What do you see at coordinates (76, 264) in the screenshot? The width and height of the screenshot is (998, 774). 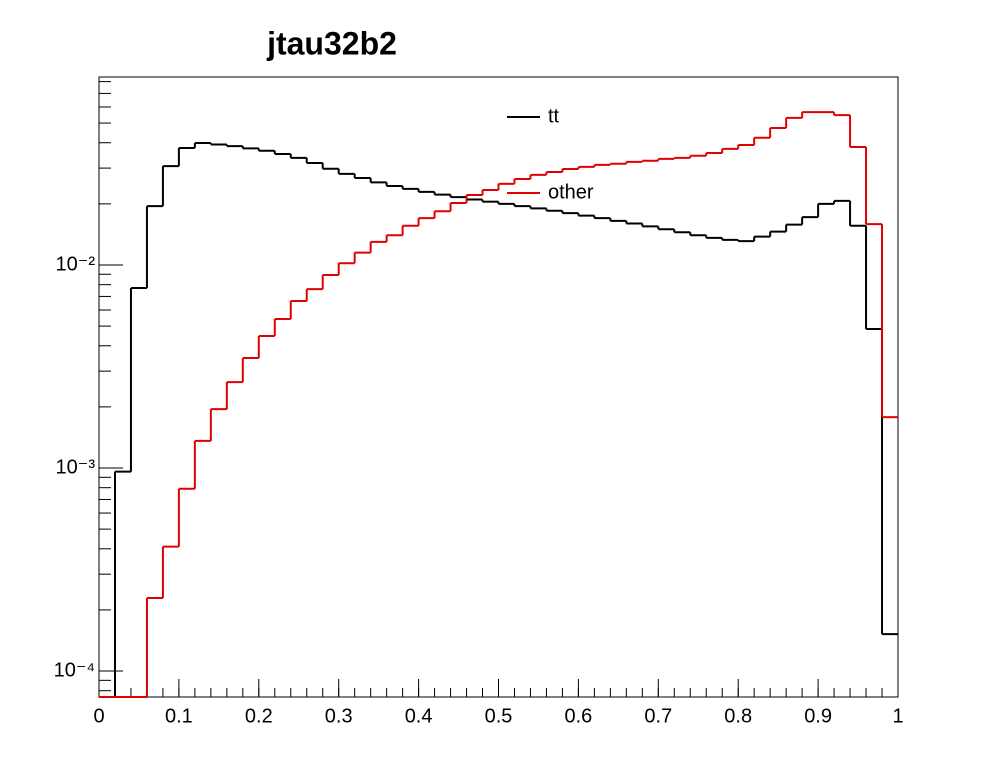 I see `y-tick-label: 10⁻²` at bounding box center [76, 264].